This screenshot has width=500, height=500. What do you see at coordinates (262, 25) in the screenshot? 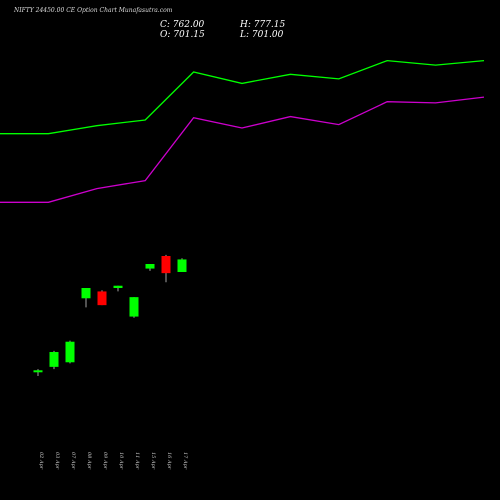
I see `high-value: H: 777.15` at bounding box center [262, 25].